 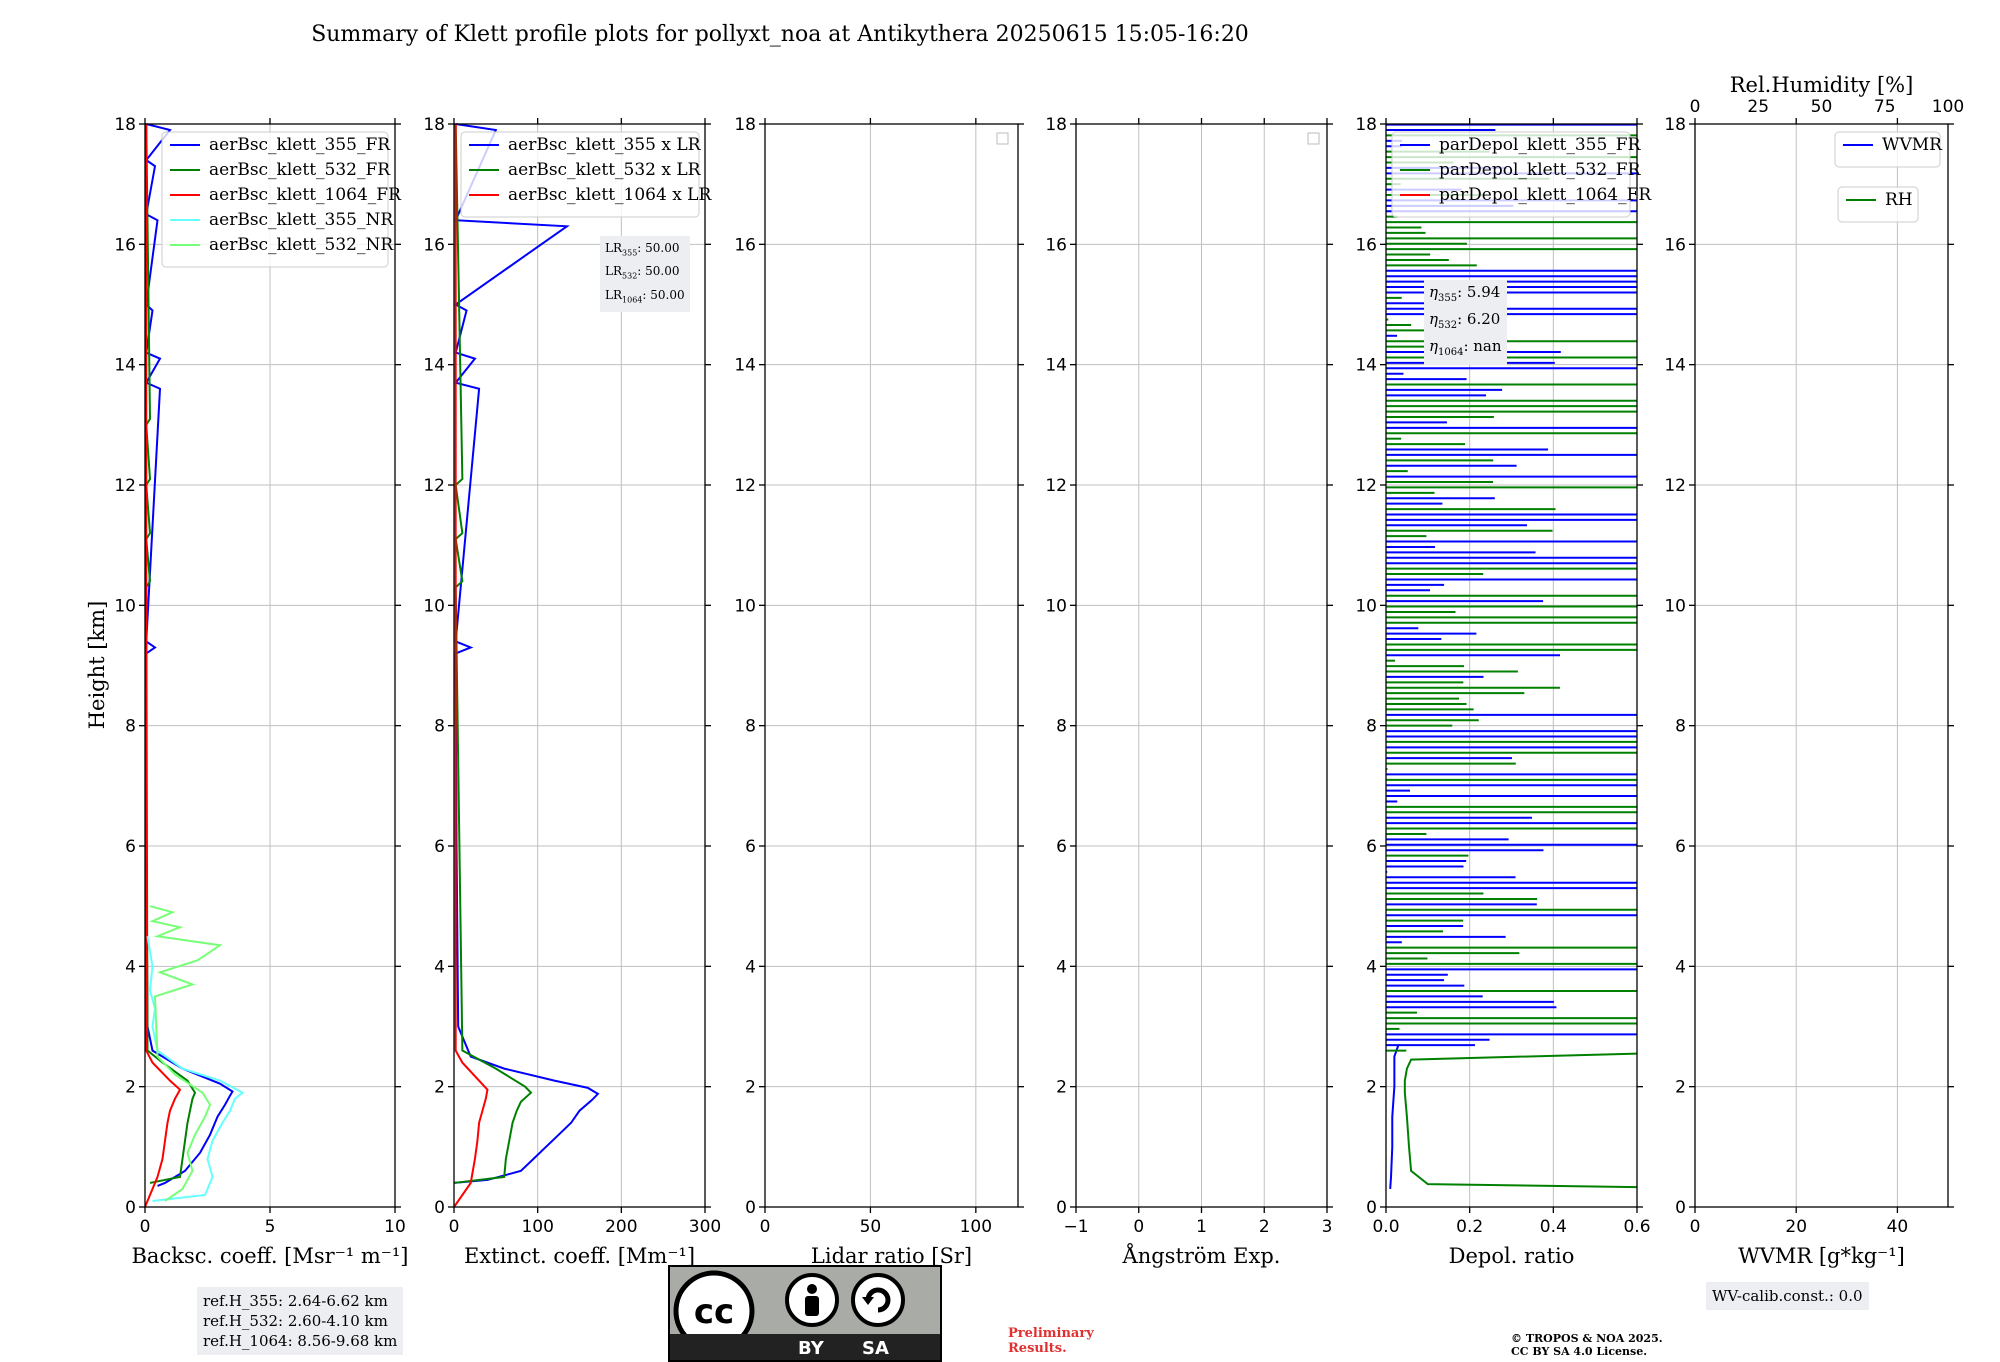 I want to click on cc-license-logo: cc BY SA, so click(x=805, y=1313).